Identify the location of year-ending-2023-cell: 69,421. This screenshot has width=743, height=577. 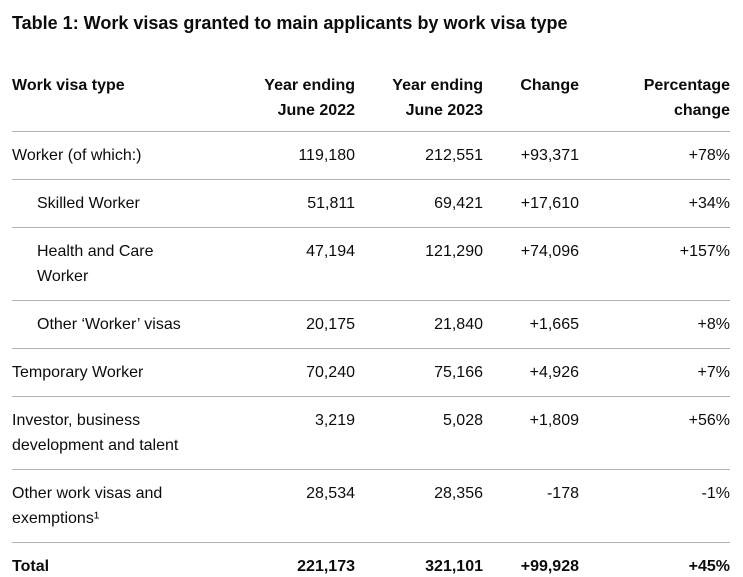
(458, 203).